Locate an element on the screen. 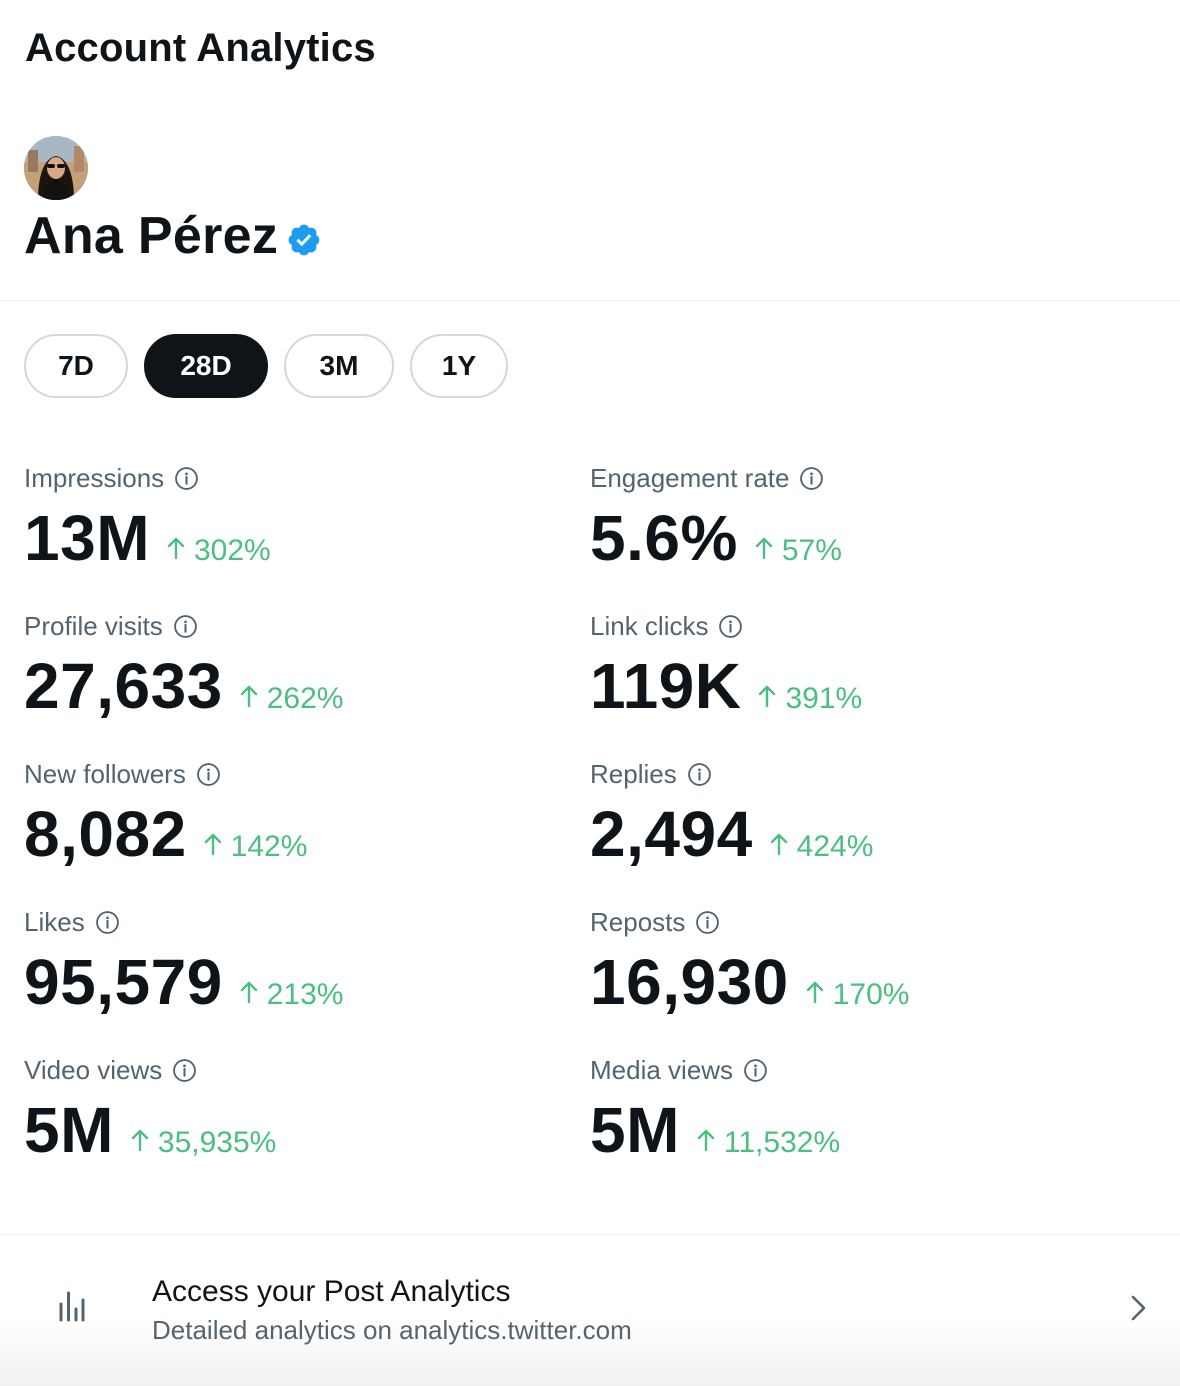  chevron-right-icon is located at coordinates (1138, 1308).